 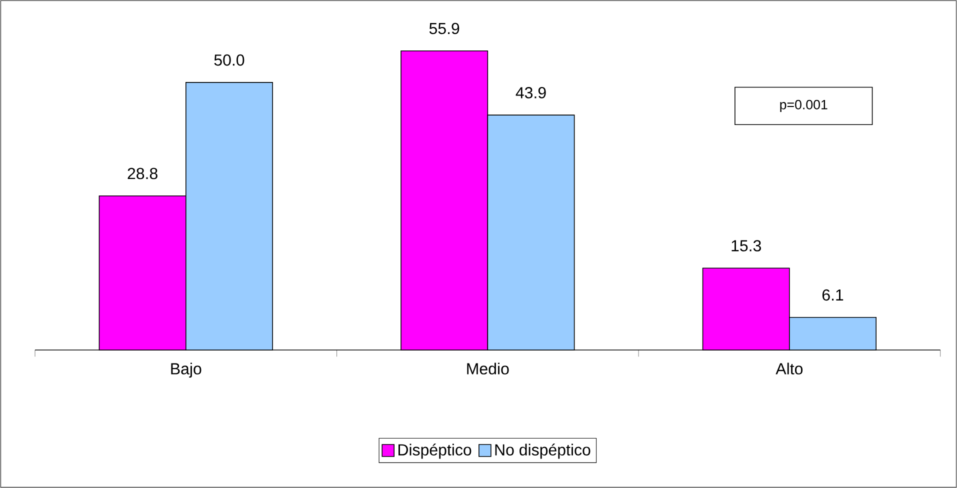 I want to click on data-label: 15.3, so click(x=746, y=246).